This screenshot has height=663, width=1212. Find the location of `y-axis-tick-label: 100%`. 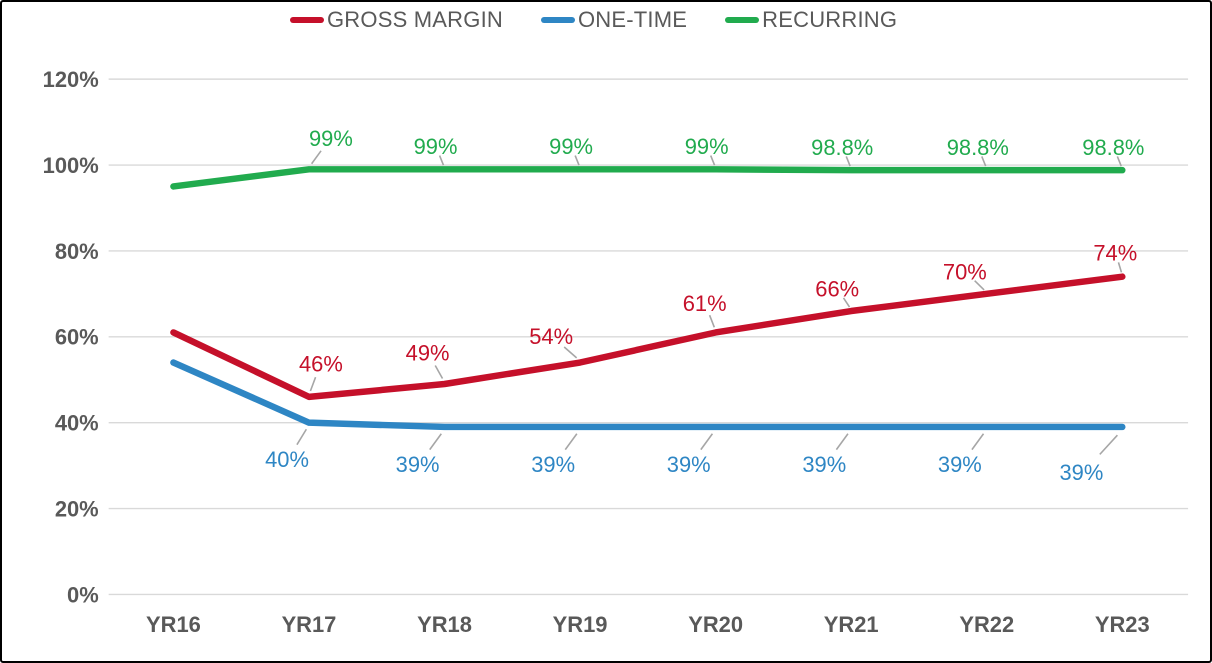

y-axis-tick-label: 100% is located at coordinates (71, 165).